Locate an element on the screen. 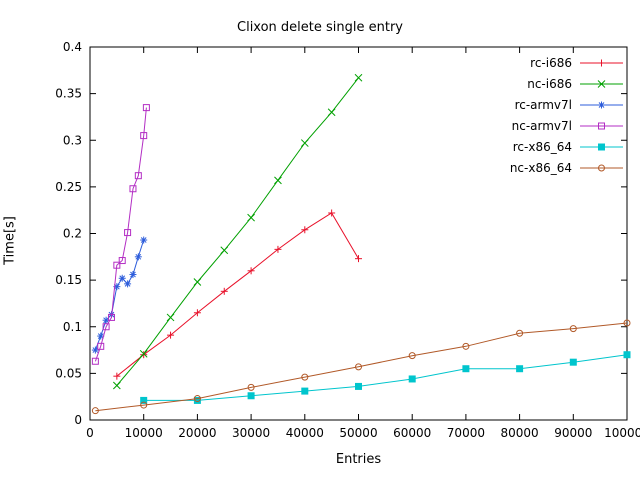 Image resolution: width=640 pixels, height=480 pixels. legend-label-nc-armv7l: nc-armv7l is located at coordinates (542, 126).